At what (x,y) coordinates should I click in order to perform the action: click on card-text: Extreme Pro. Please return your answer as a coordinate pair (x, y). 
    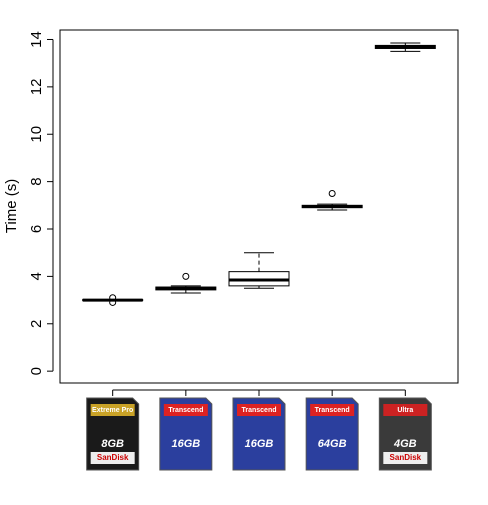
    Looking at the image, I should click on (112, 410).